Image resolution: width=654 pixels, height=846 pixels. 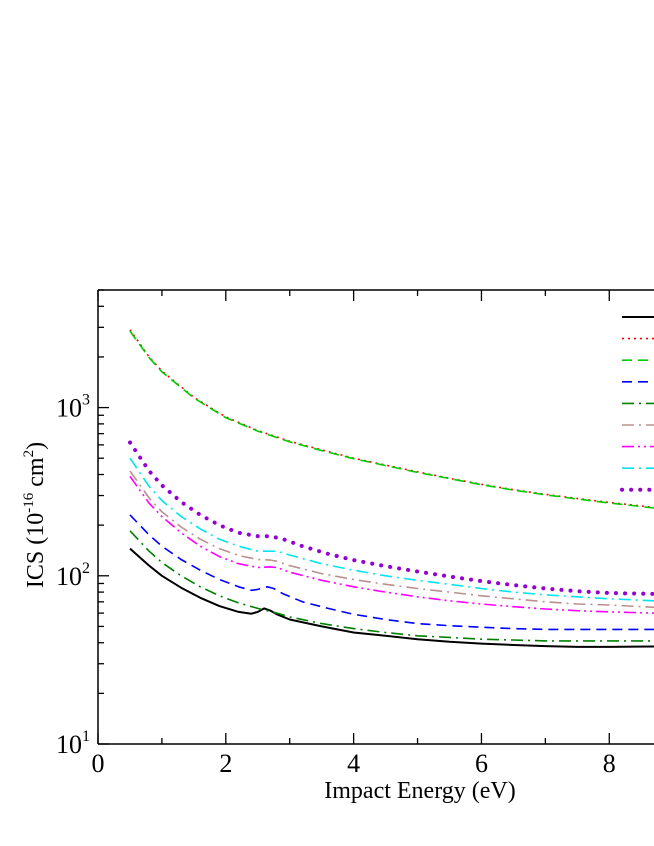 I want to click on y-tick-label-exp-100: 2, so click(x=86, y=568).